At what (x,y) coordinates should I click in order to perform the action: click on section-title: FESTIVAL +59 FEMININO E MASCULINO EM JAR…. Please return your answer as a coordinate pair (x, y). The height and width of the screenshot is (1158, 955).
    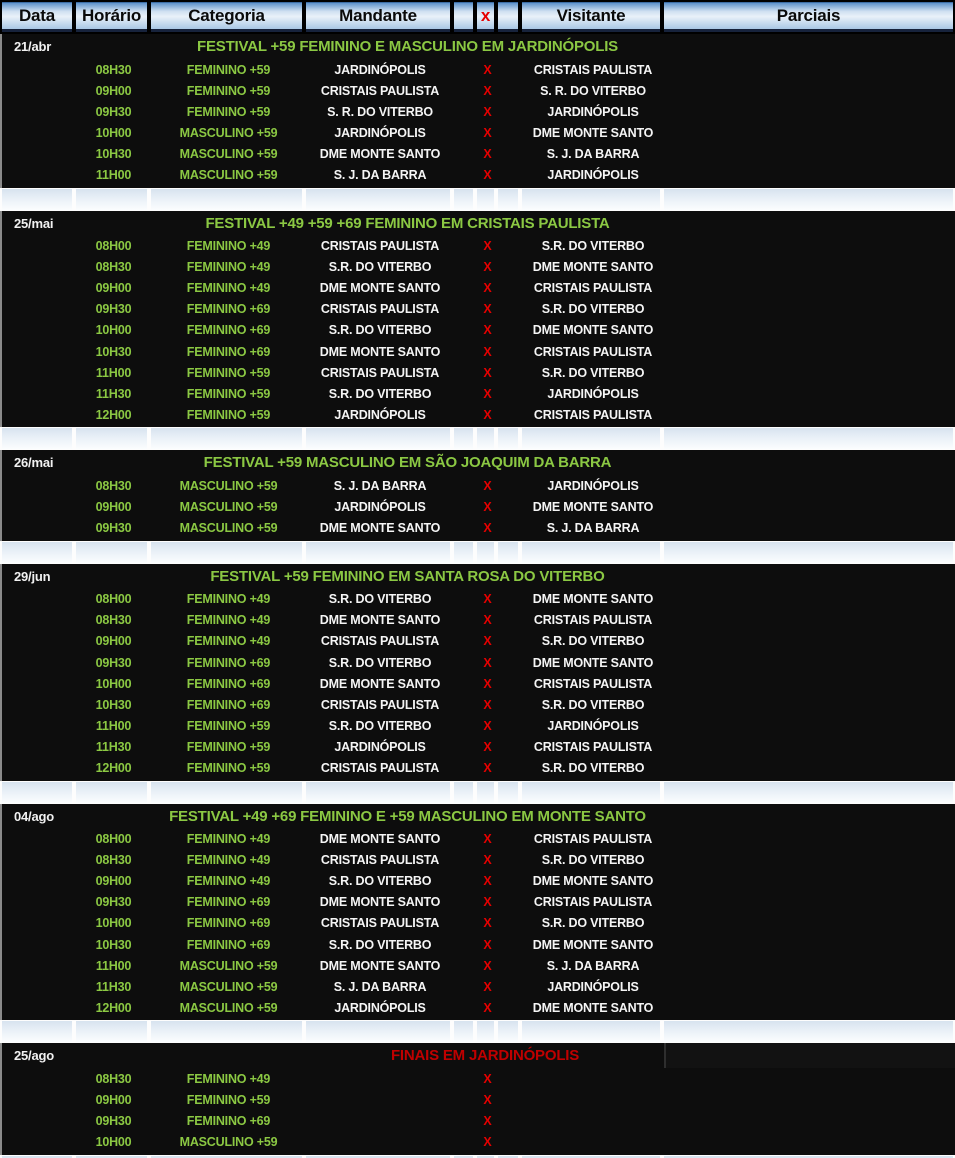
    Looking at the image, I should click on (407, 46).